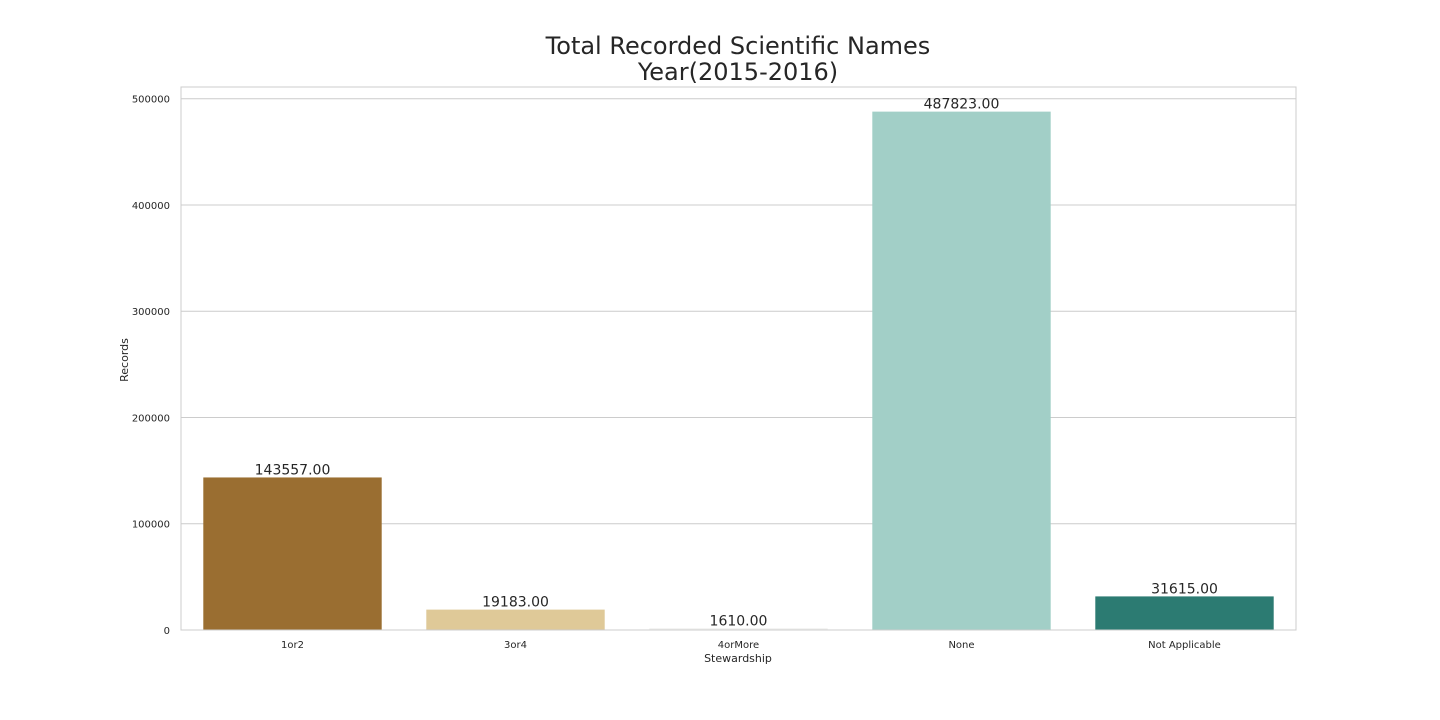 The image size is (1440, 720). What do you see at coordinates (739, 621) in the screenshot?
I see `data-label: 1610.00` at bounding box center [739, 621].